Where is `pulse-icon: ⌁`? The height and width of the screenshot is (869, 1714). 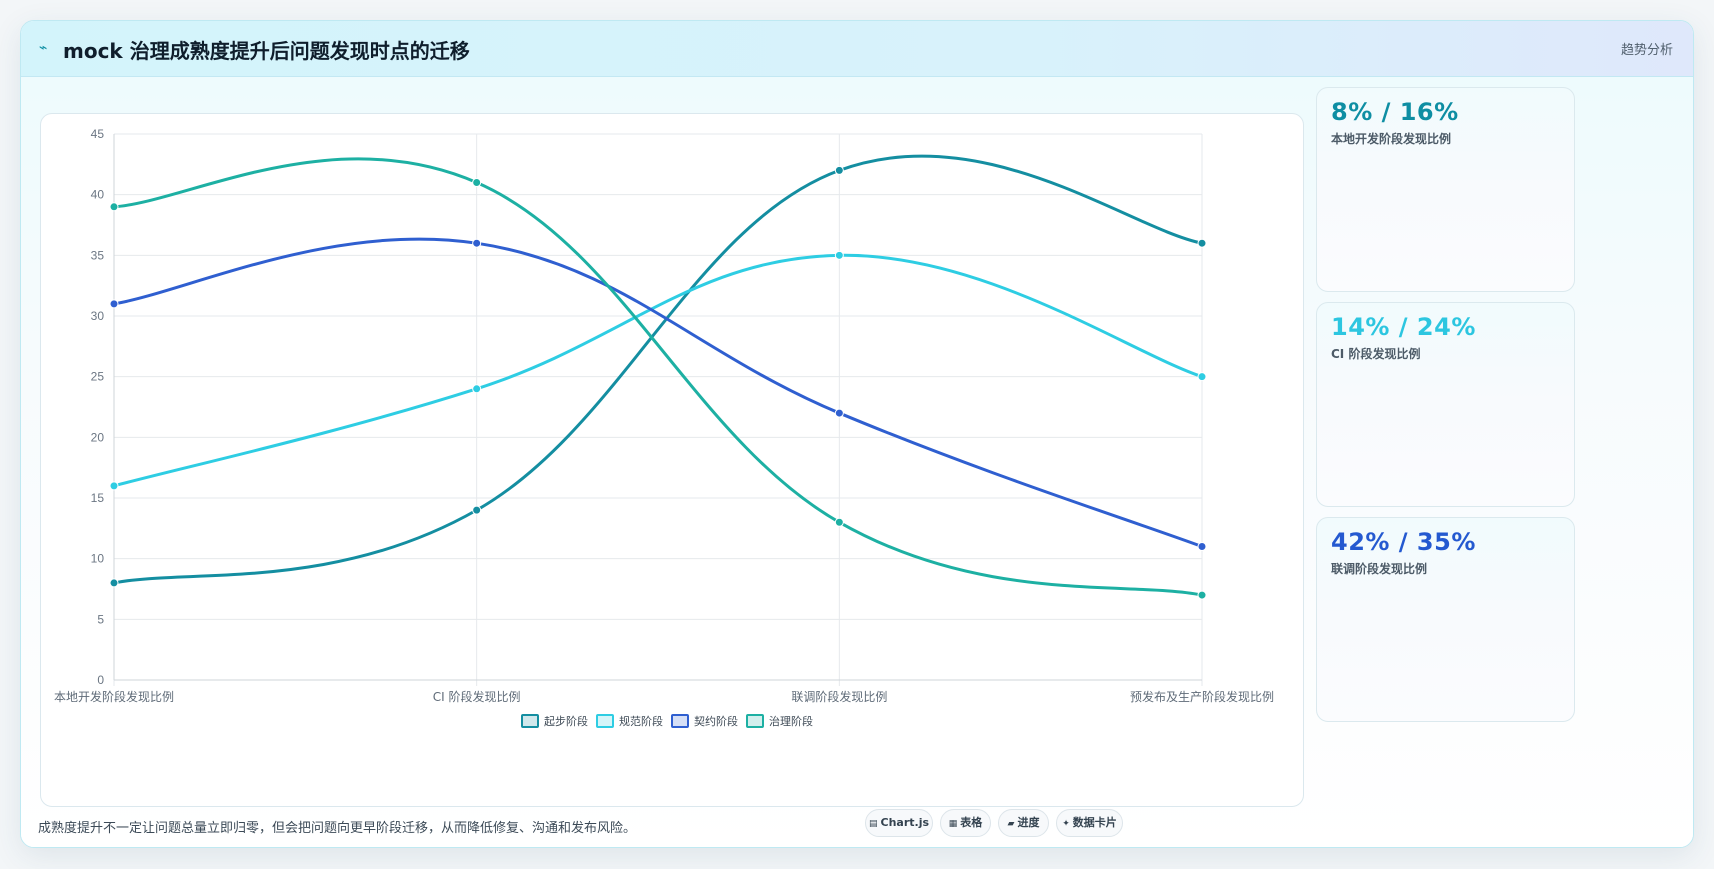
pulse-icon: ⌁ is located at coordinates (43, 48).